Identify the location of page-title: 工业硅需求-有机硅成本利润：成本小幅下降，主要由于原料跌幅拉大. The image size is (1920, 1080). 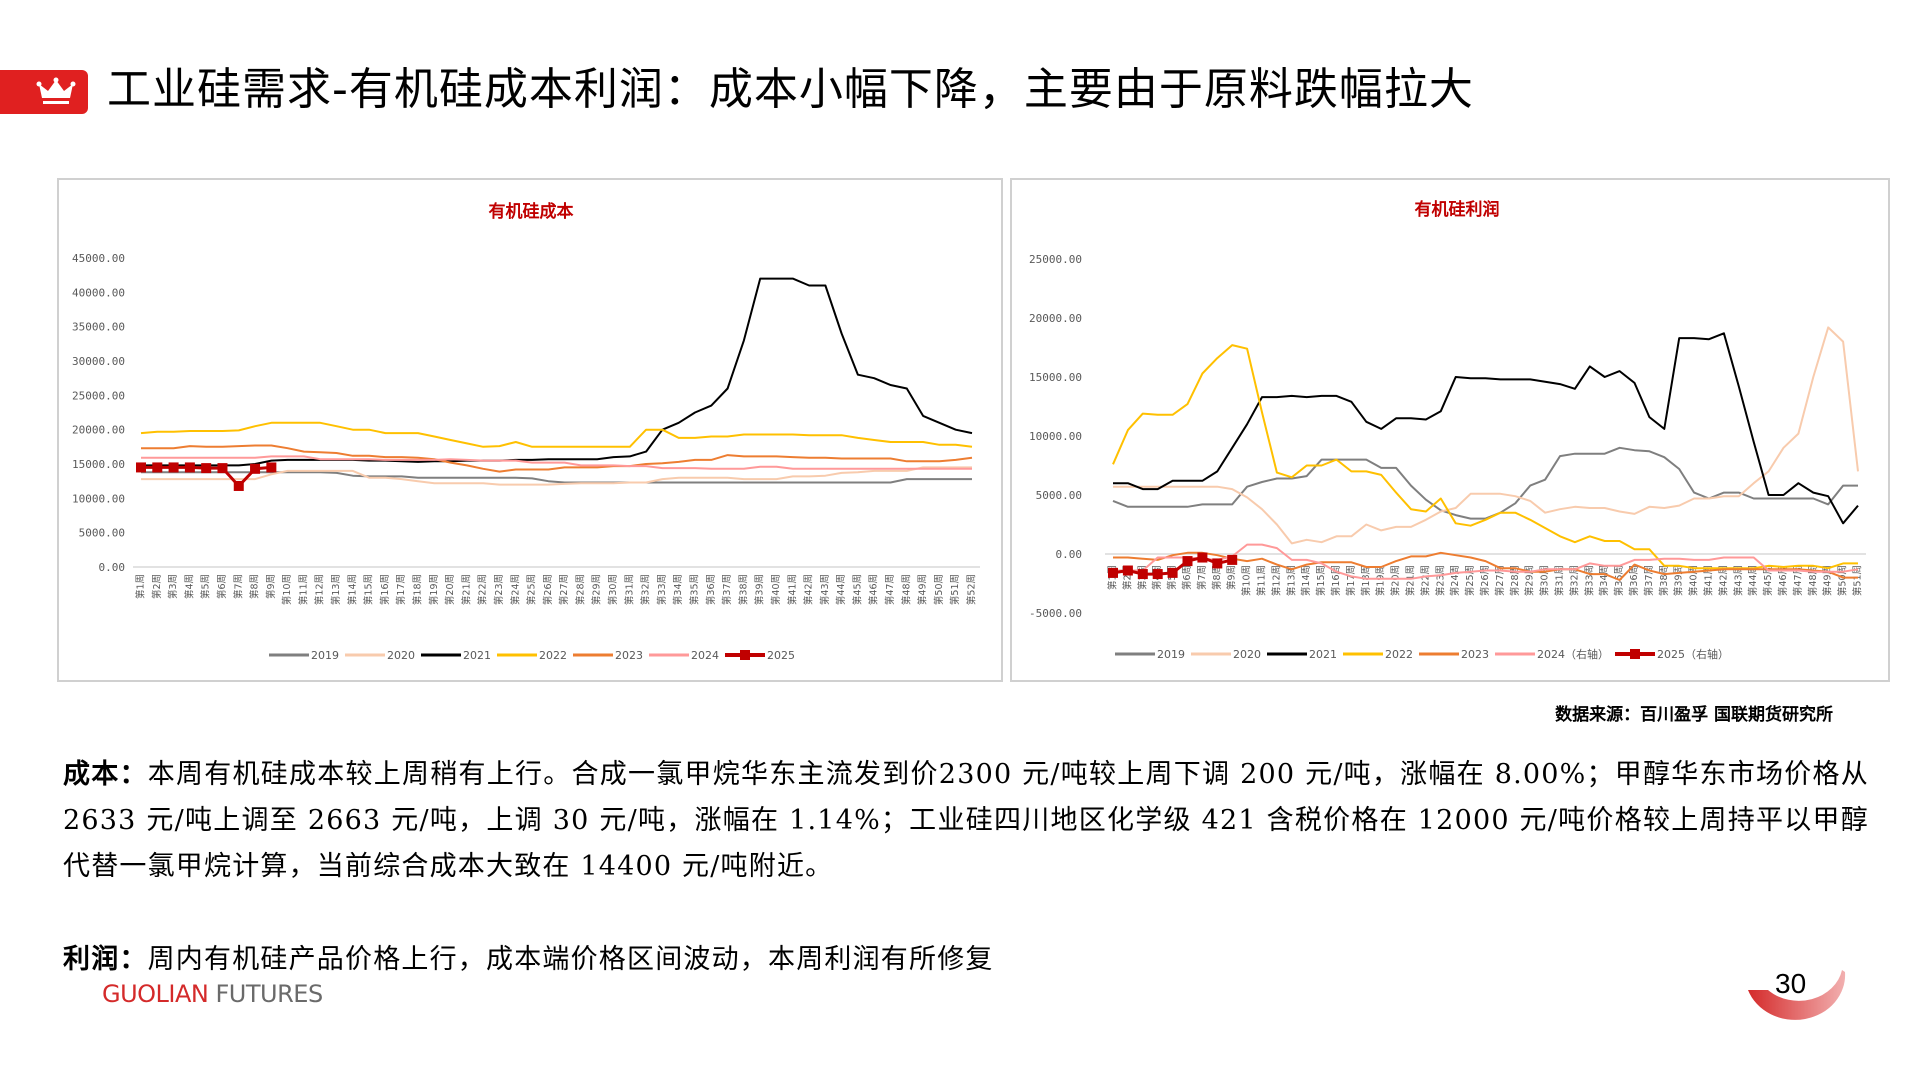
(790, 89).